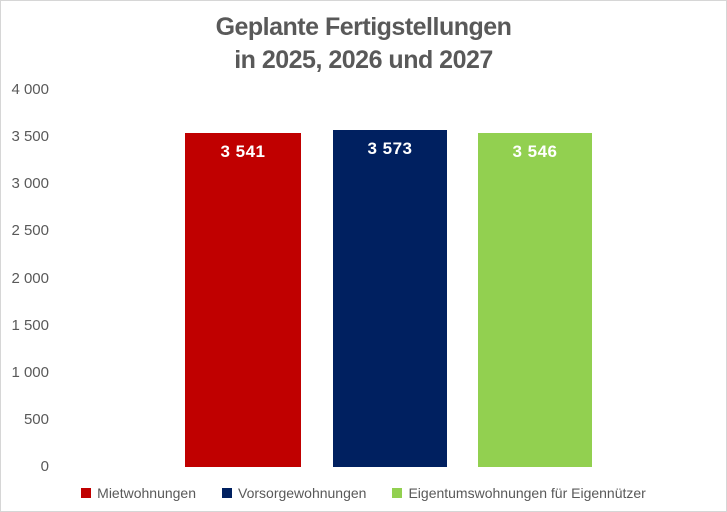 The width and height of the screenshot is (727, 512). What do you see at coordinates (30, 184) in the screenshot?
I see `y-axis-tick-label: 3 000` at bounding box center [30, 184].